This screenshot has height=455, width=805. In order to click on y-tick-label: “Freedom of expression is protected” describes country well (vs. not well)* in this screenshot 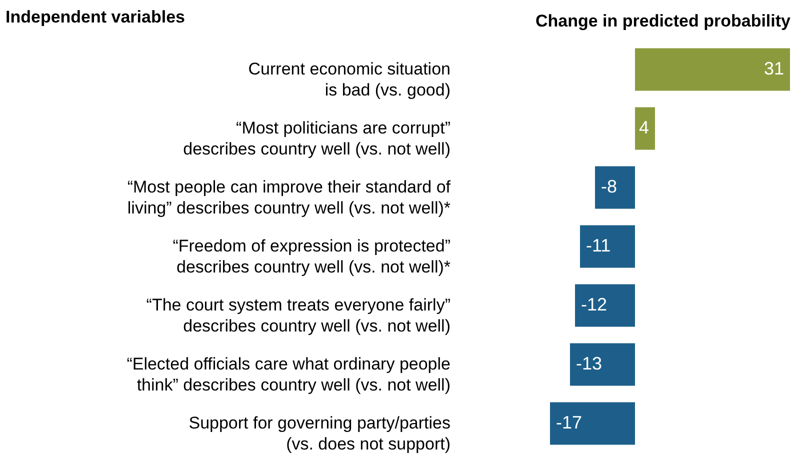, I will do `click(311, 256)`.